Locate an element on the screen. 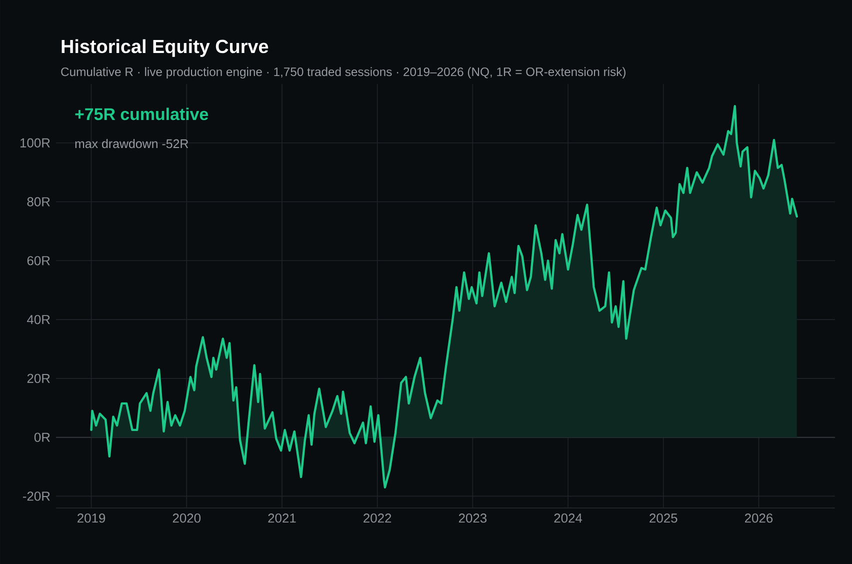  y-tick-label: -20R is located at coordinates (36, 496).